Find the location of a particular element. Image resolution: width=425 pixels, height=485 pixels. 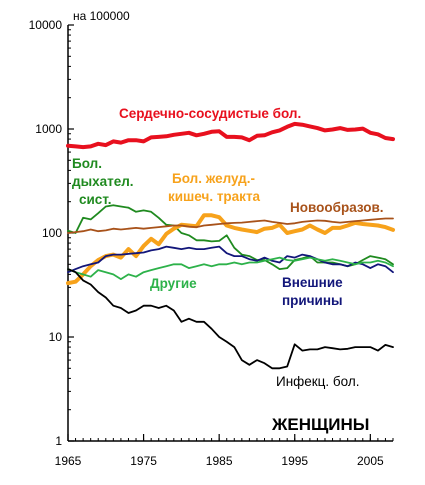

x-tick-label: 1985 is located at coordinates (219, 461).